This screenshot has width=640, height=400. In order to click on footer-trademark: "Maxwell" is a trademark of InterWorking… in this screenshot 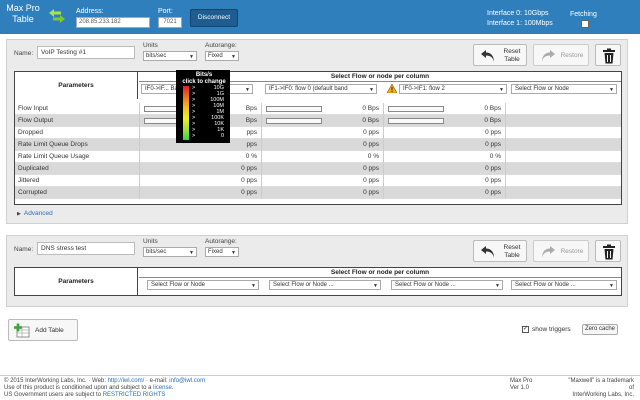, I will do `click(598, 388)`.